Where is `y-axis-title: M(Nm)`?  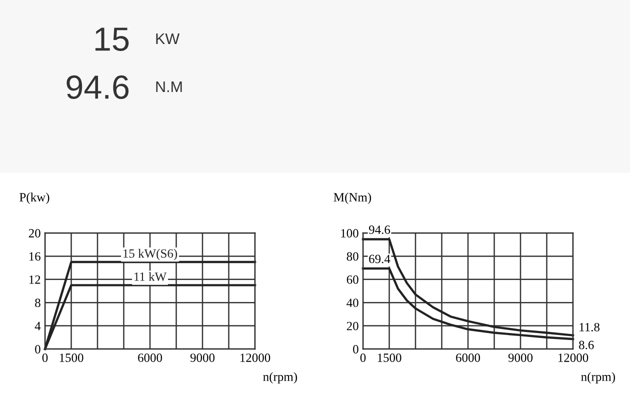 y-axis-title: M(Nm) is located at coordinates (353, 198).